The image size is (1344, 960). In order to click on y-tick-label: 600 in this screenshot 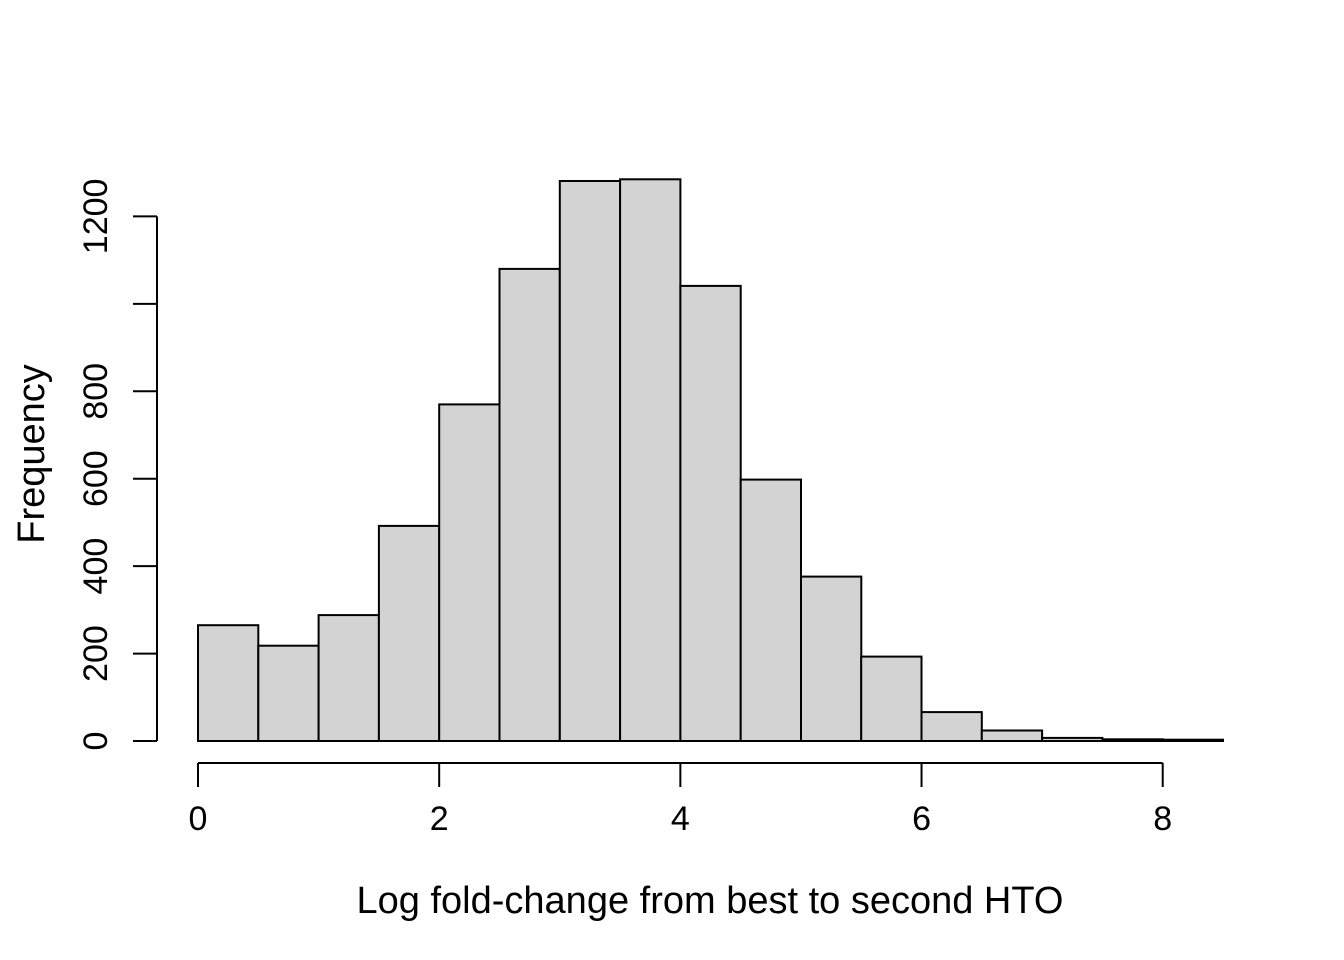, I will do `click(96, 478)`.